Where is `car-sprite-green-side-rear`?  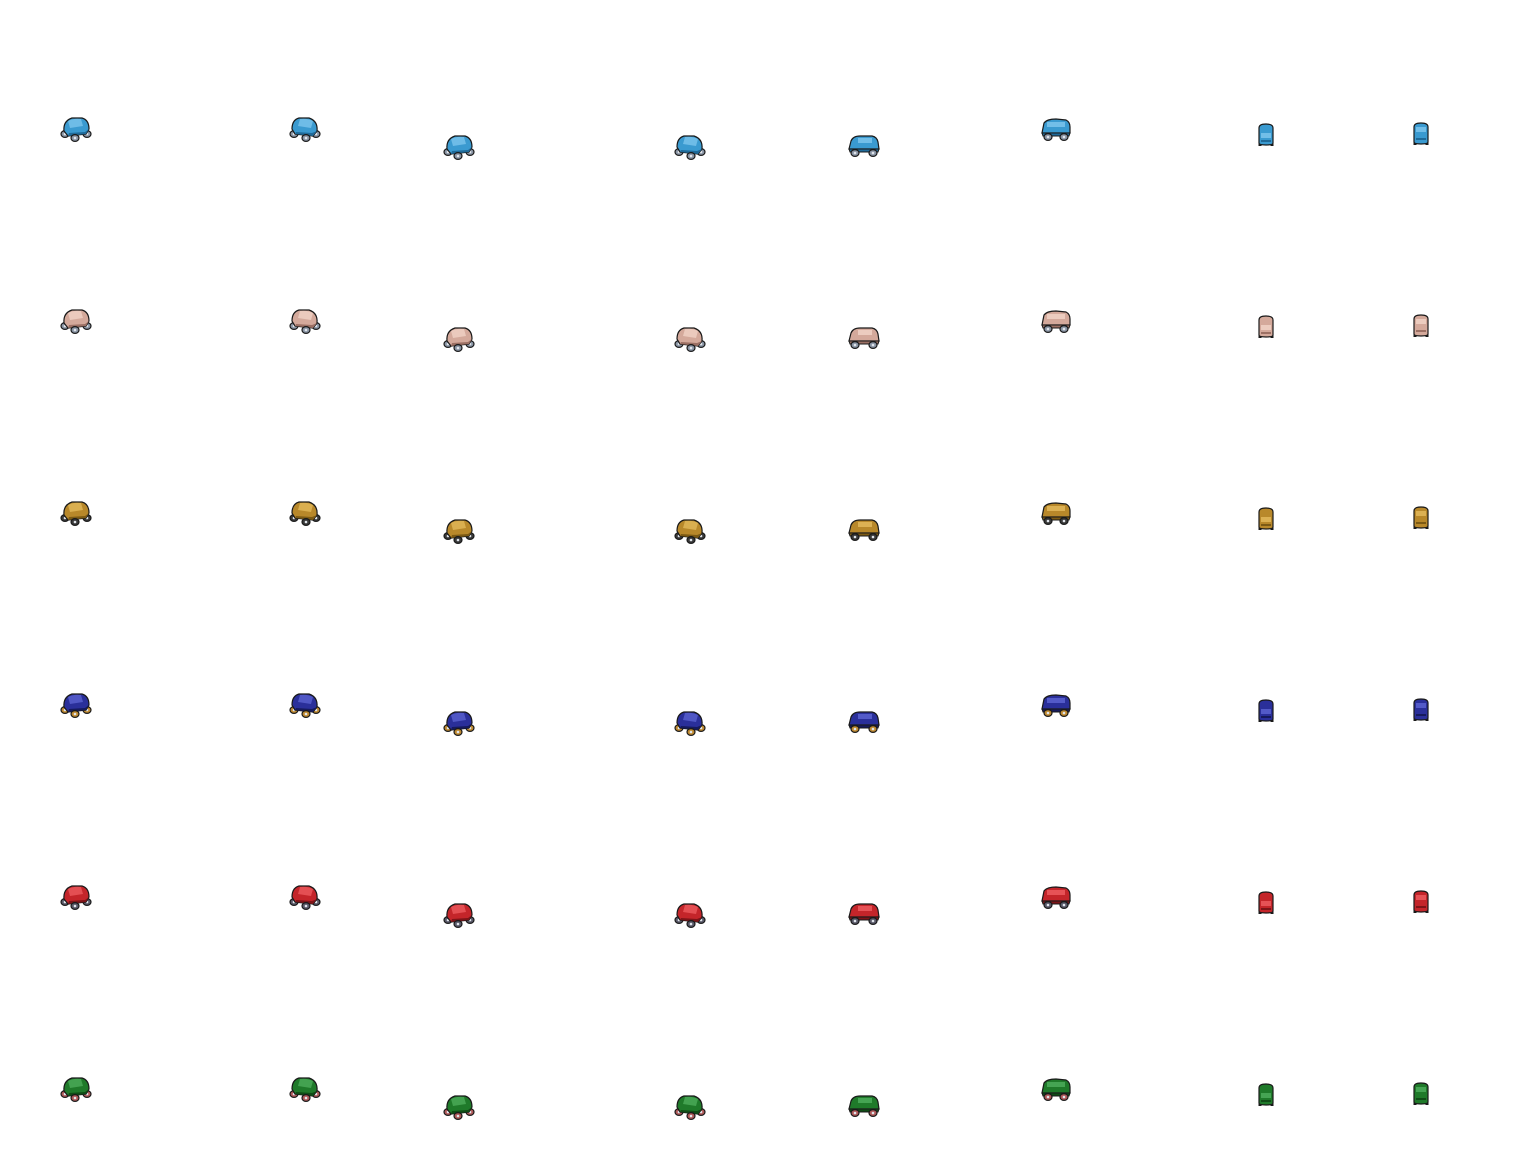 car-sprite-green-side-rear is located at coordinates (1056, 1089).